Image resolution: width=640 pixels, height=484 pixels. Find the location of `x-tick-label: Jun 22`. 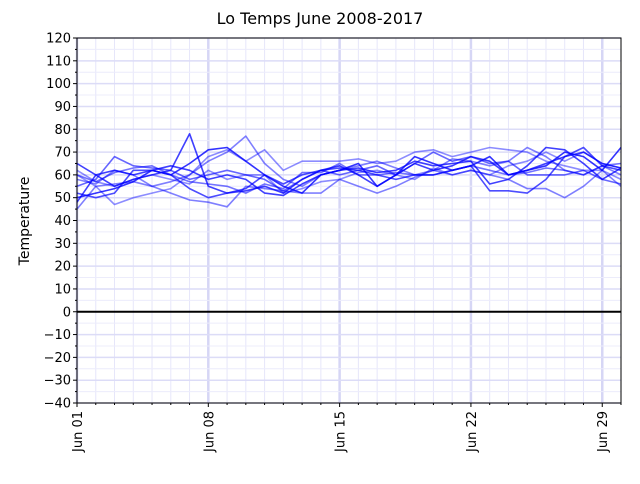

x-tick-label: Jun 22 is located at coordinates (472, 432).